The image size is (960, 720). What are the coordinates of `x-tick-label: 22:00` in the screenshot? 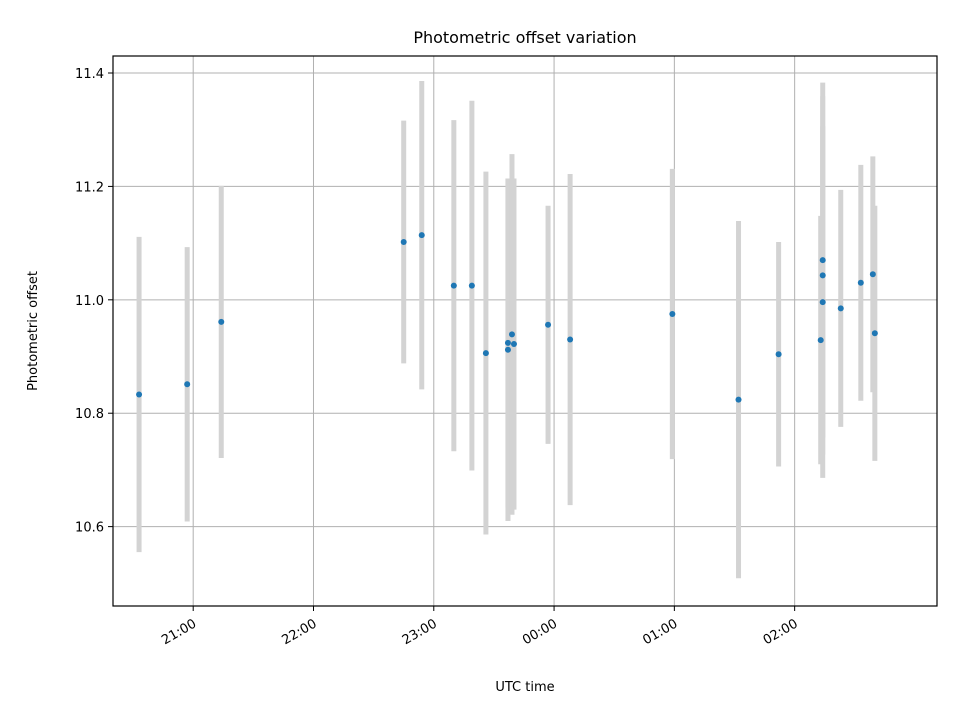 It's located at (300, 632).